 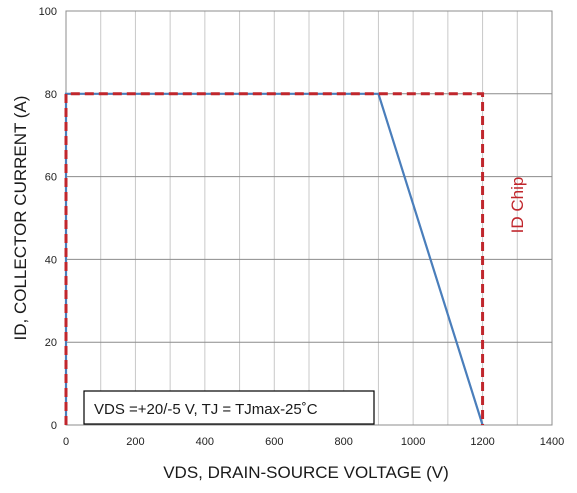 What do you see at coordinates (20, 218) in the screenshot?
I see `y-axis-title: ID, COLLECTOR CURRENT (A)` at bounding box center [20, 218].